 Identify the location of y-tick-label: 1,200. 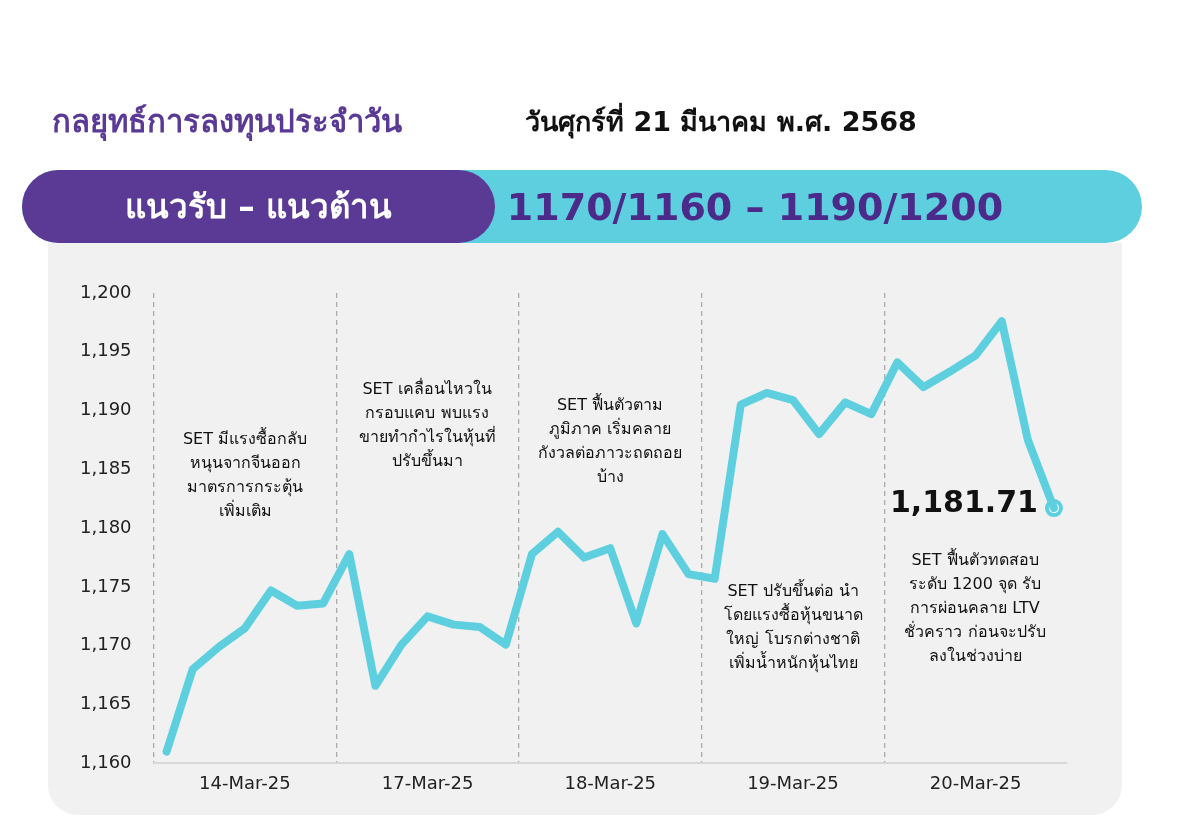
(106, 291).